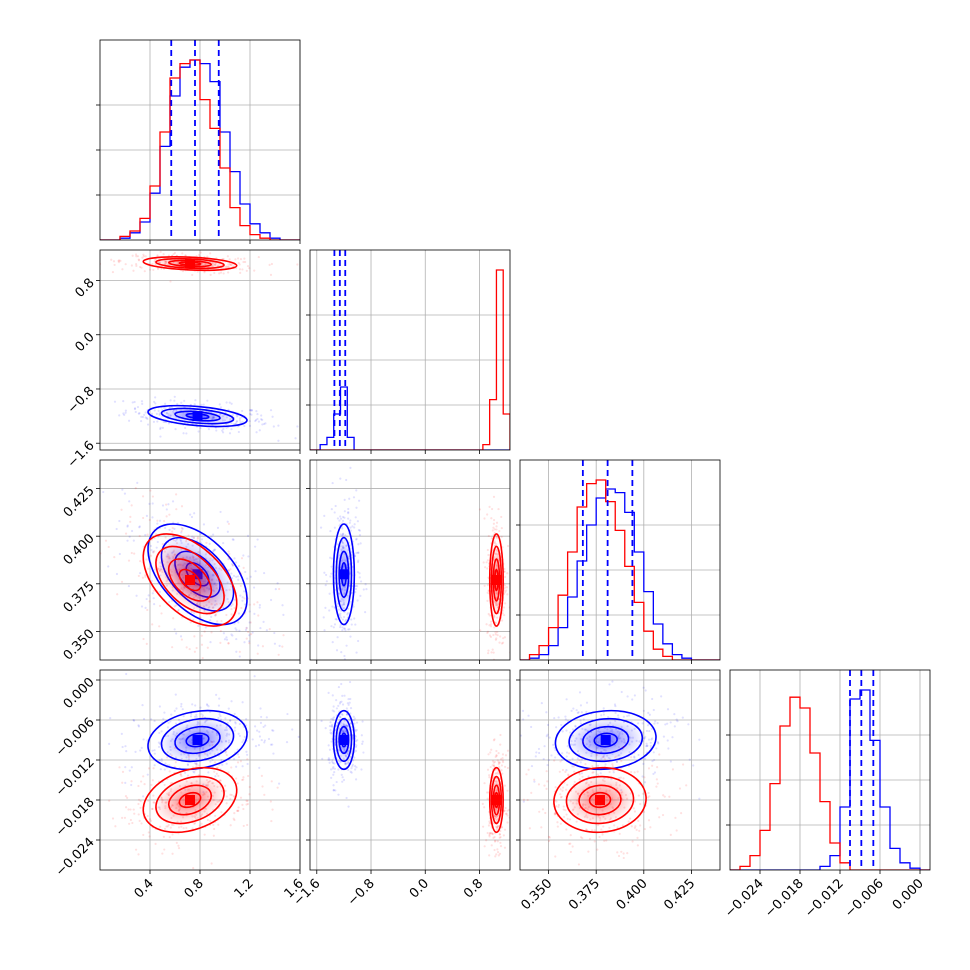 This screenshot has height=970, width=970. What do you see at coordinates (496, 800) in the screenshot?
I see `density-peak-red` at bounding box center [496, 800].